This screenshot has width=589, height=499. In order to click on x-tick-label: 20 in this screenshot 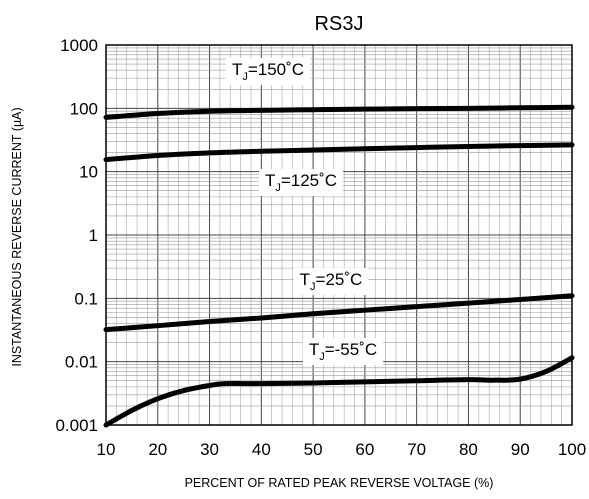, I will do `click(157, 449)`.